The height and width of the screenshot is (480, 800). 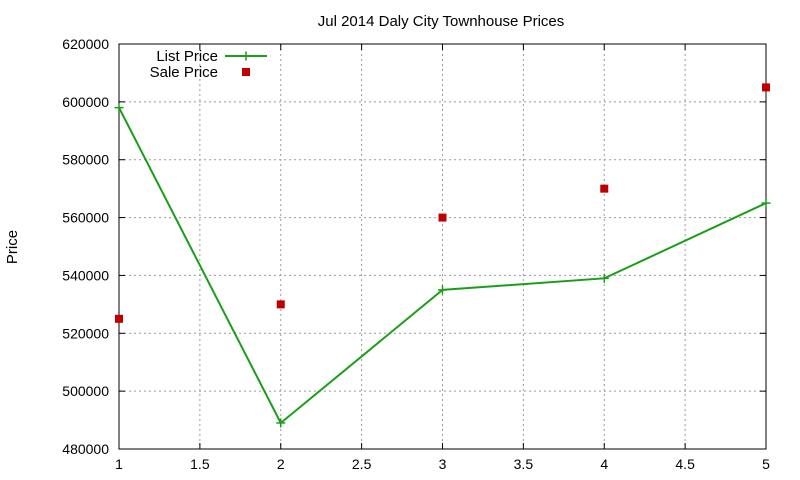 What do you see at coordinates (85, 333) in the screenshot?
I see `y-tick-label: 520000` at bounding box center [85, 333].